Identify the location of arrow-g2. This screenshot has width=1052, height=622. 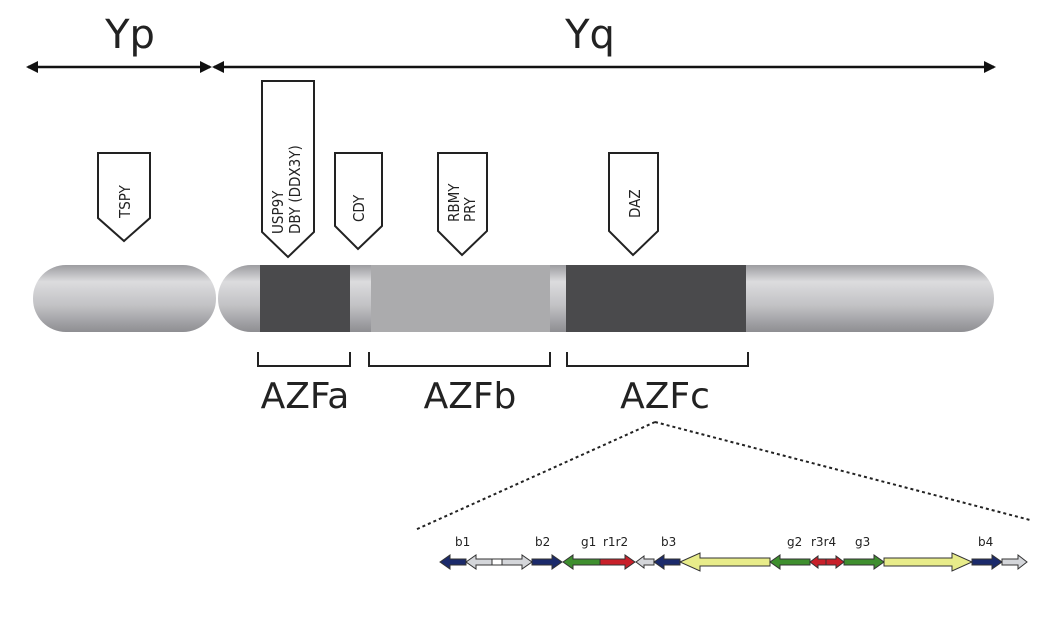
(790, 562).